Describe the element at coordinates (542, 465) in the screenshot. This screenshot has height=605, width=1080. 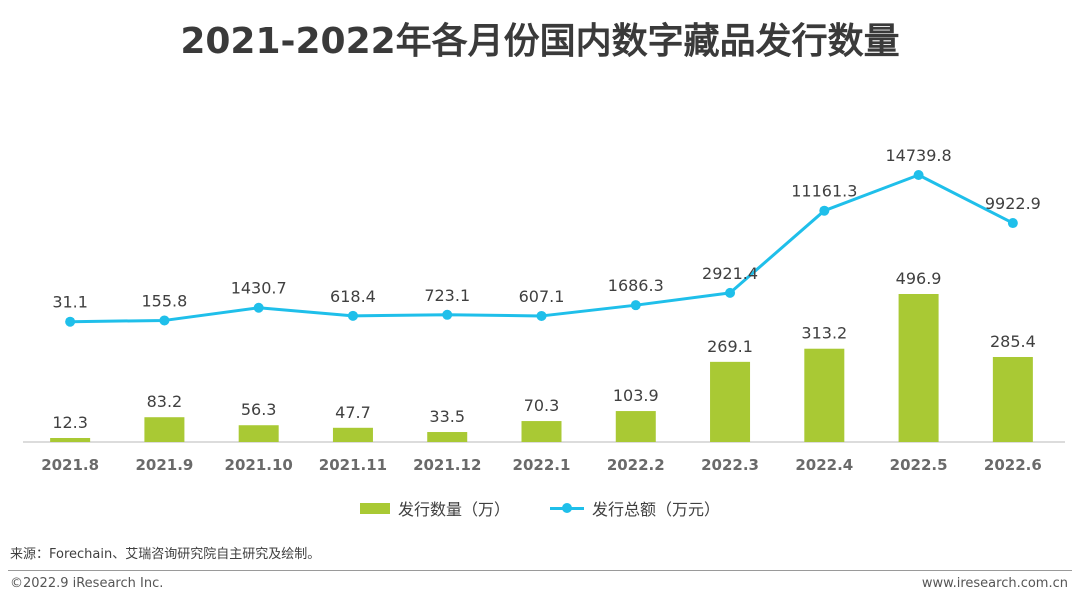
I see `x-tick-label: 2022.1` at that location.